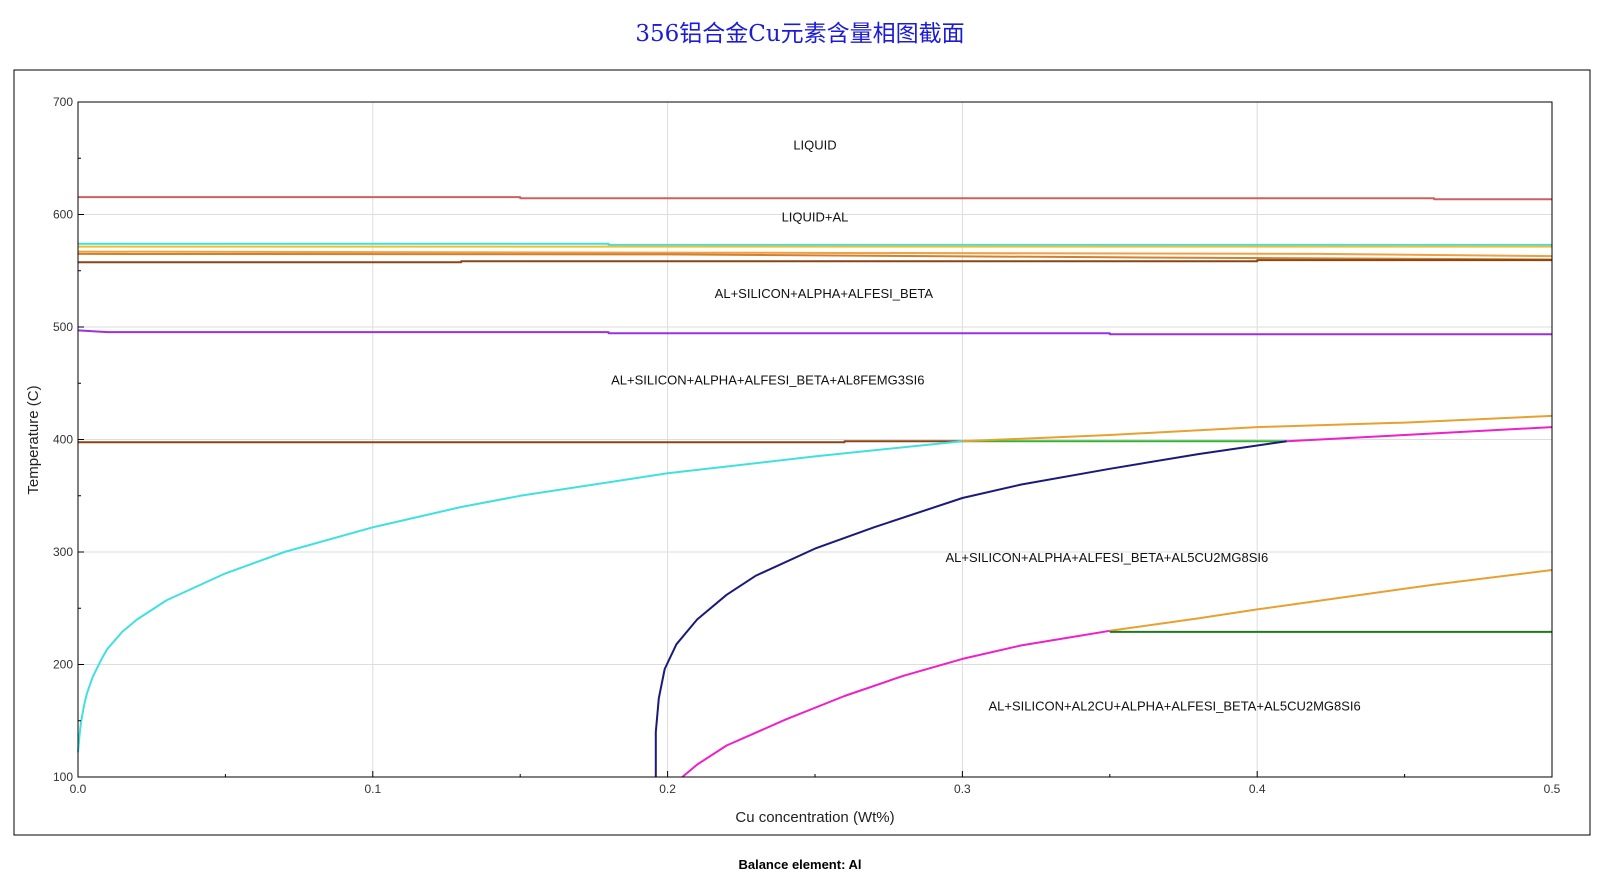 This screenshot has width=1600, height=884. I want to click on phase-region-label: AL+SILICON+ALPHA+ALFESI_BETA+AL8FEMG3SI6, so click(767, 379).